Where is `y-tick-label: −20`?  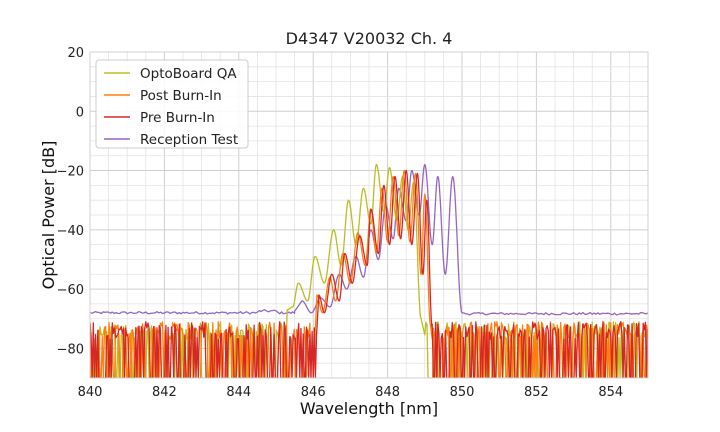
y-tick-label: −20 is located at coordinates (70, 172).